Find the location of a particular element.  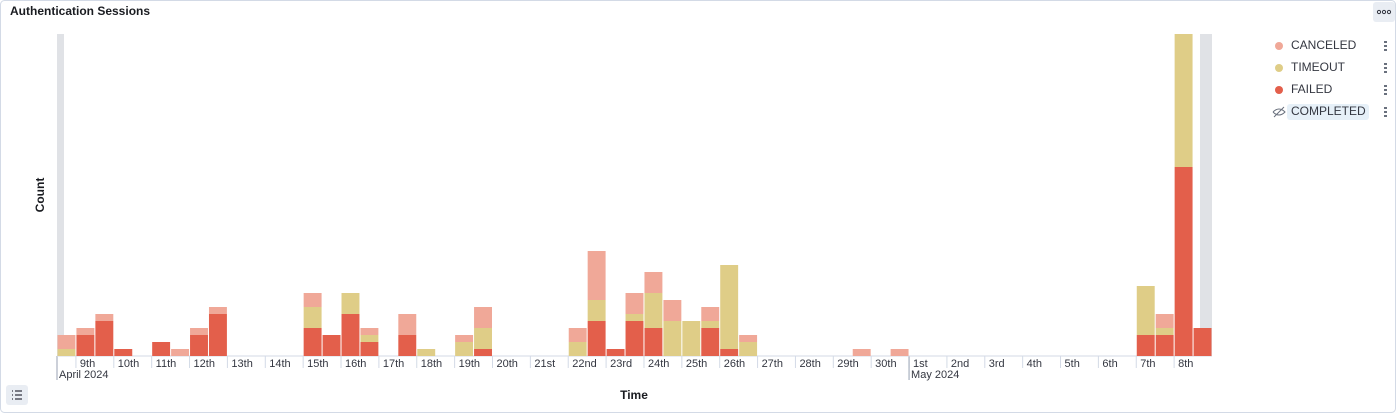

x-tick-label: 13th is located at coordinates (241, 364).